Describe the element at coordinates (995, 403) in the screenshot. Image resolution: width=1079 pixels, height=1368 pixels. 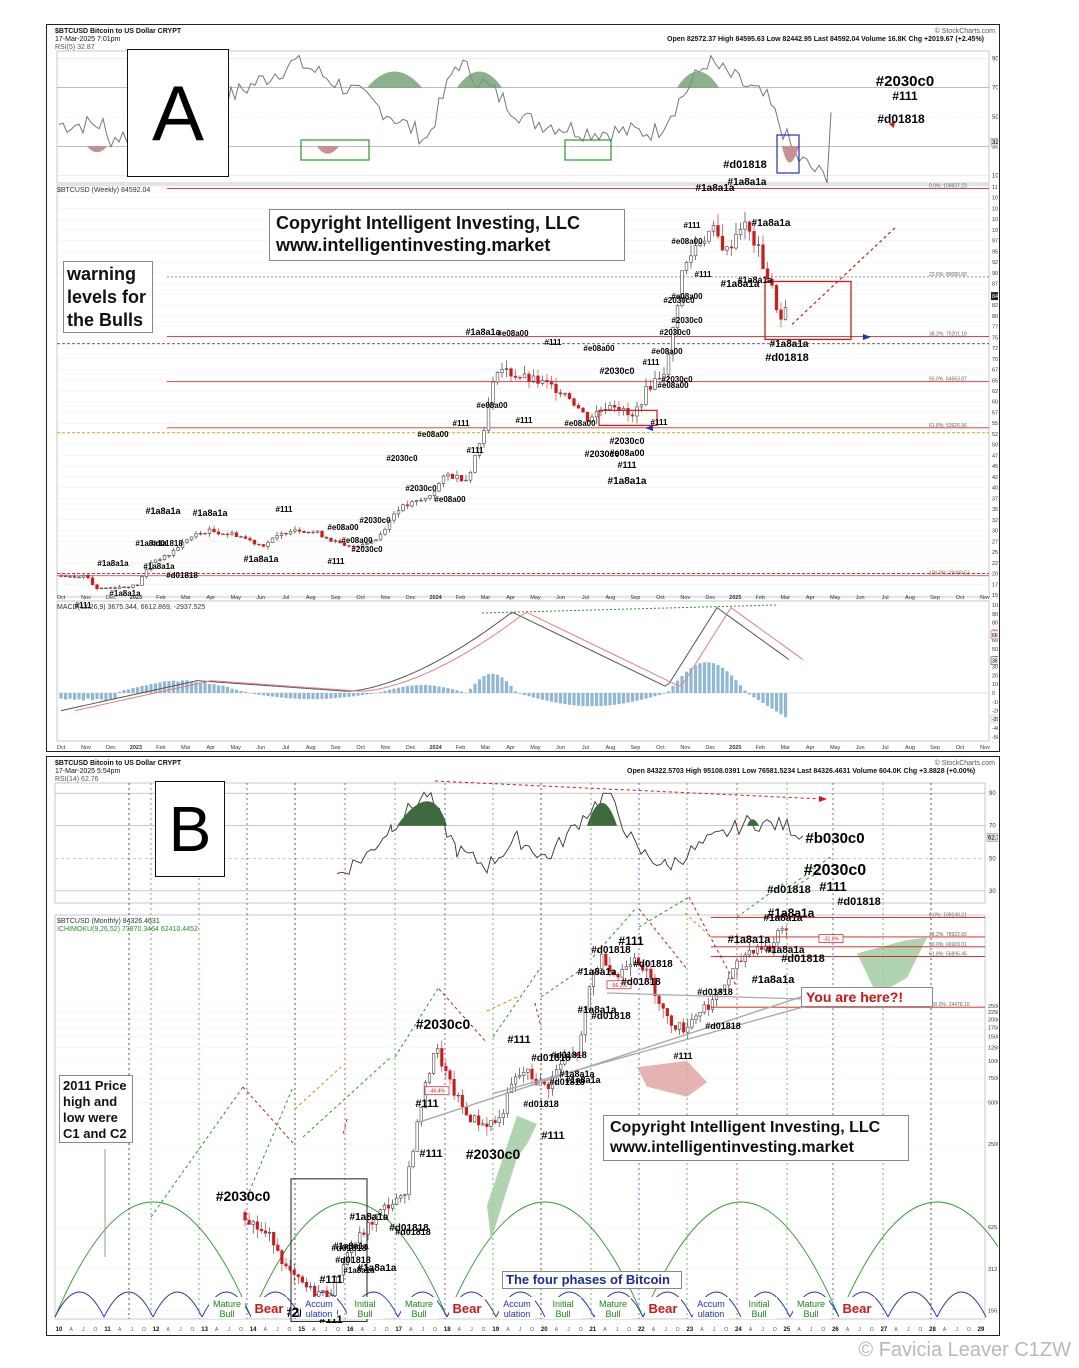
I see `price-tick-label: 60000` at that location.